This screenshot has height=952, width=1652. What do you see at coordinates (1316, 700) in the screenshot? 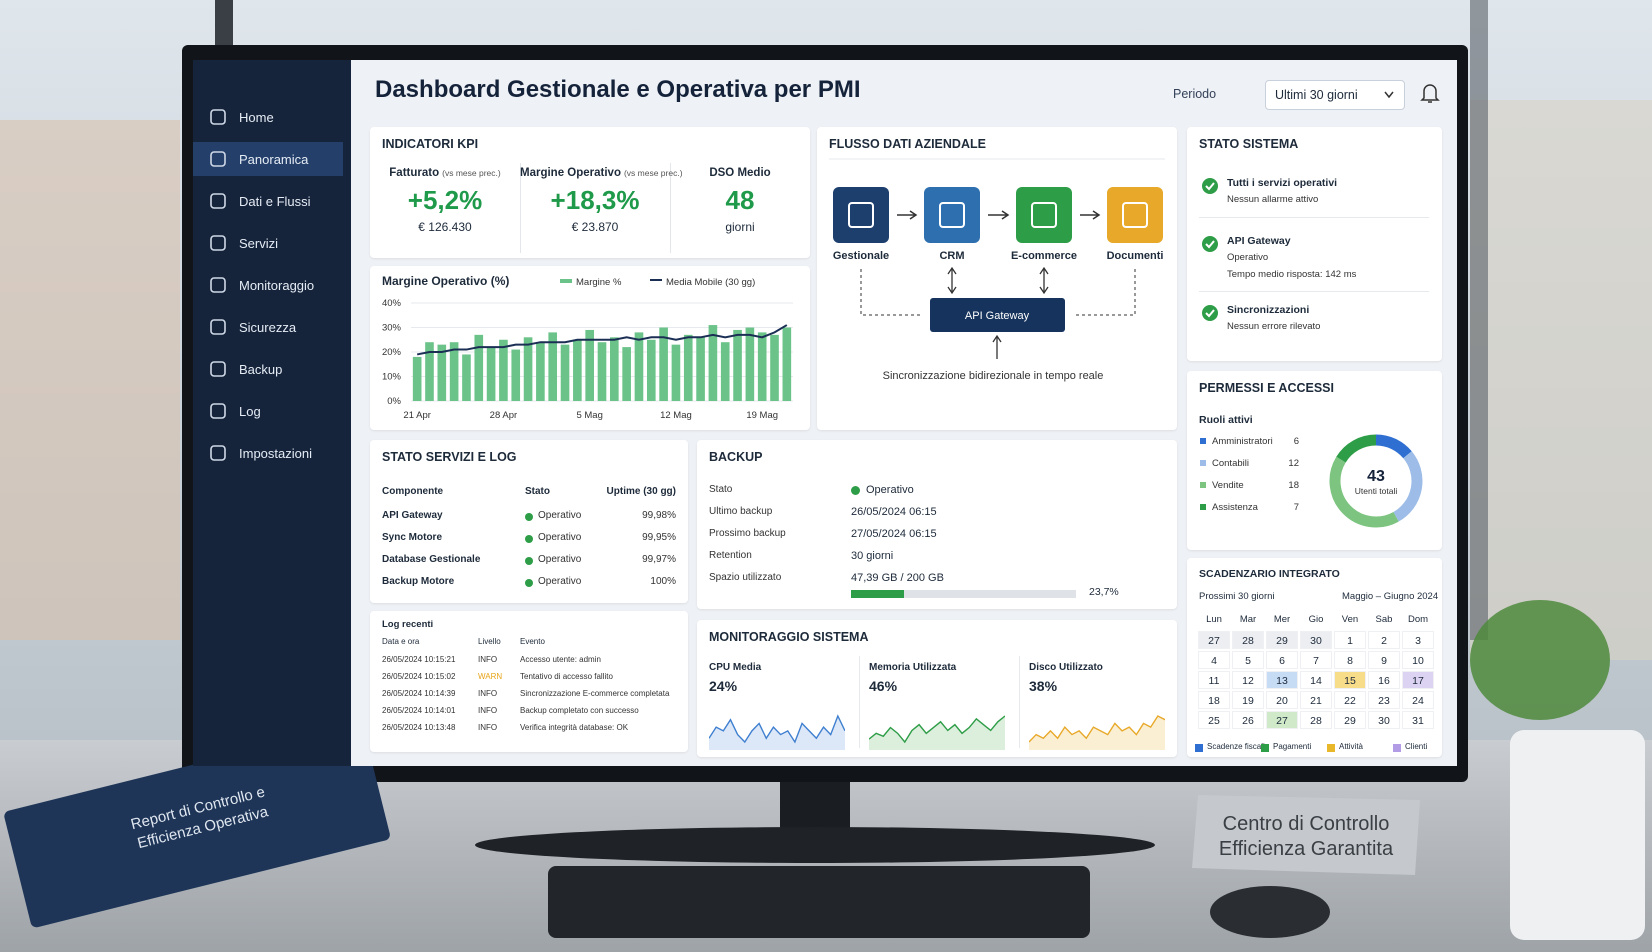
I see `calendar-day: 21` at bounding box center [1316, 700].